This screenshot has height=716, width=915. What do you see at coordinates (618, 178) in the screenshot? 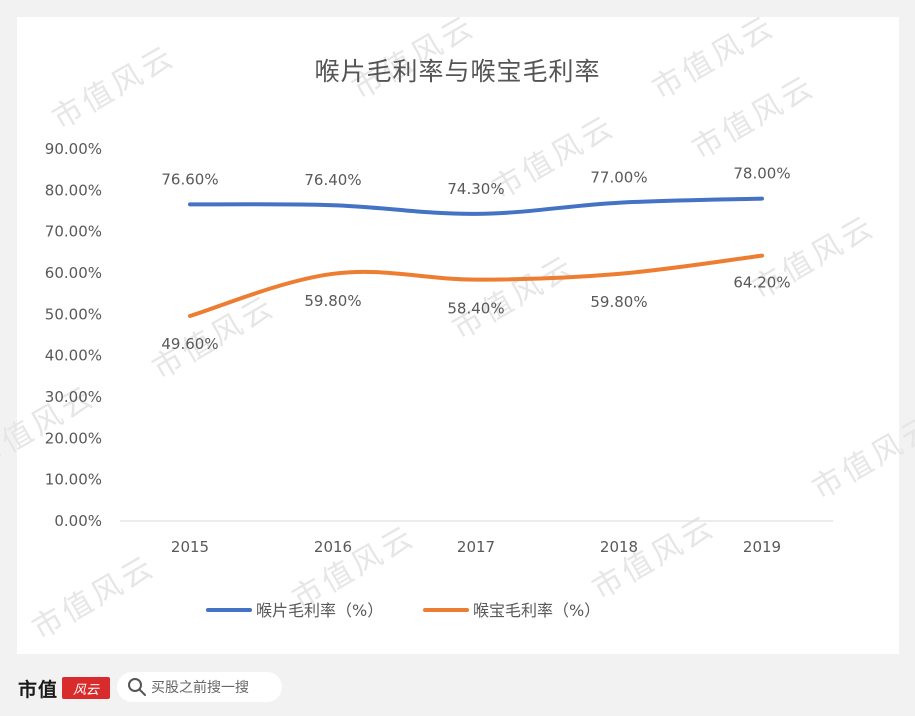
I see `data-label: 77.00%` at bounding box center [618, 178].